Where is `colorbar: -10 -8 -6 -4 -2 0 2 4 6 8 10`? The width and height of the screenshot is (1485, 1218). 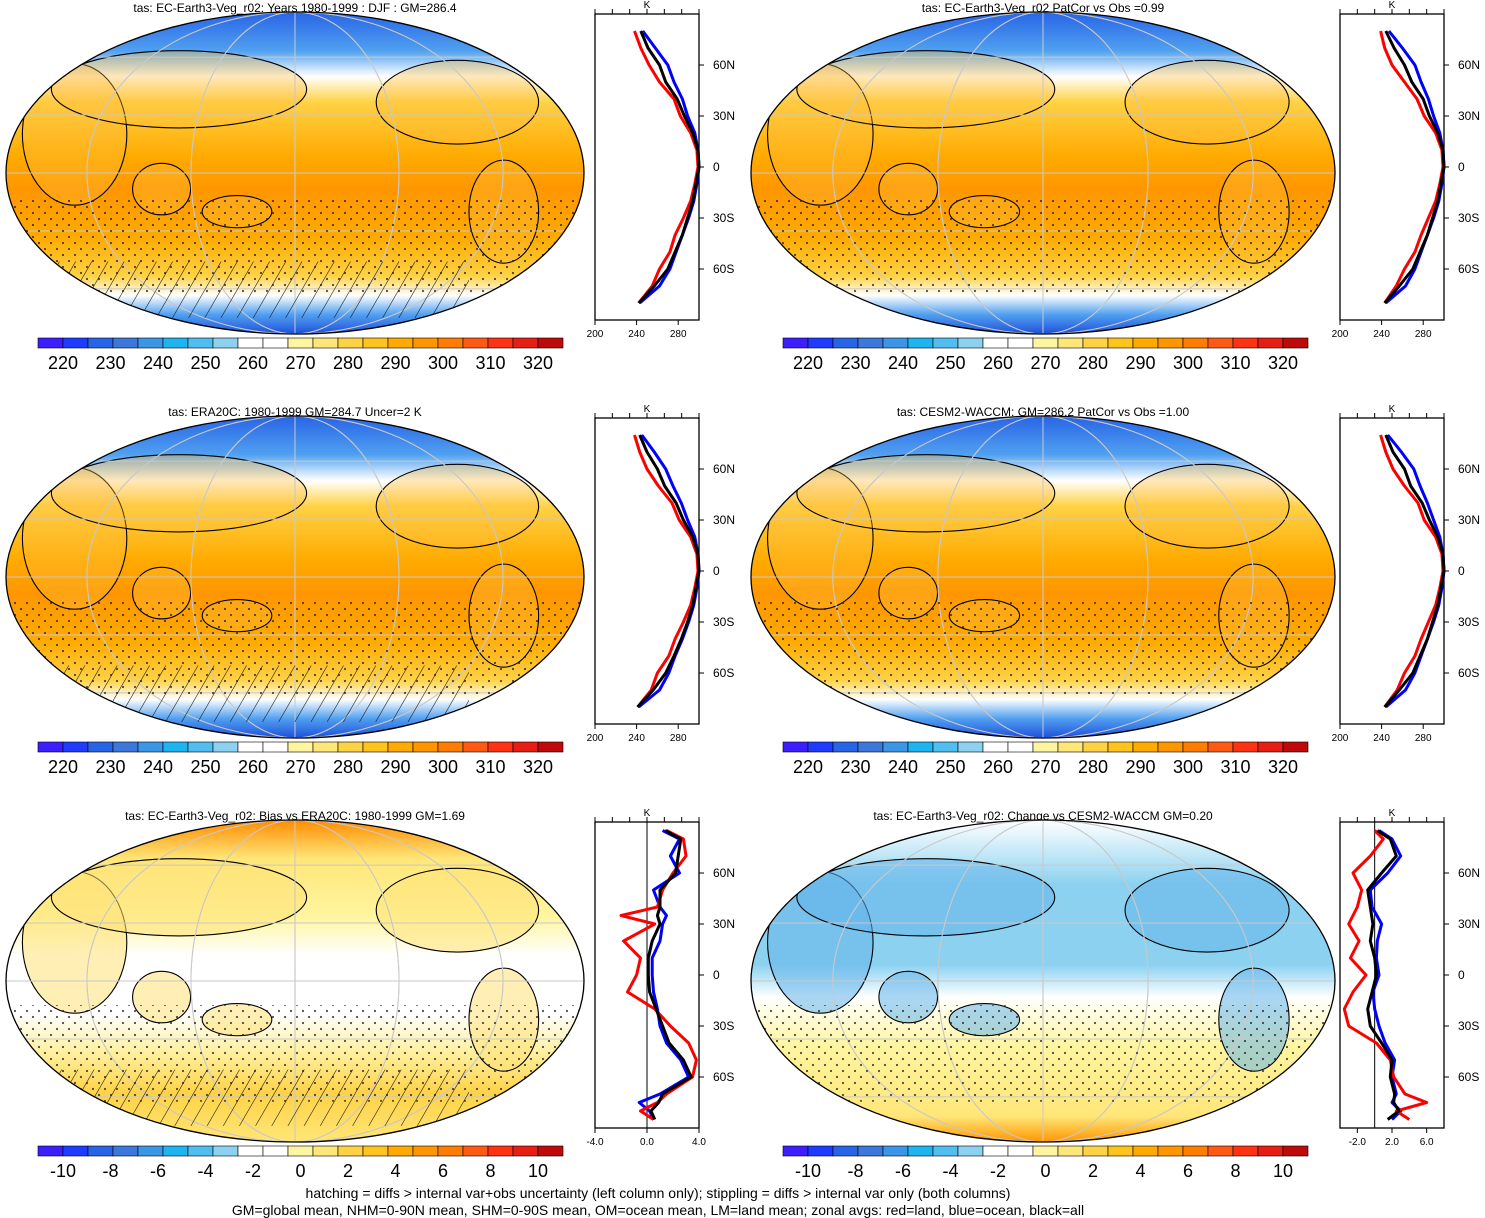
colorbar: -10 -8 -6 -4 -2 0 2 4 6 8 10 is located at coordinates (300, 1163).